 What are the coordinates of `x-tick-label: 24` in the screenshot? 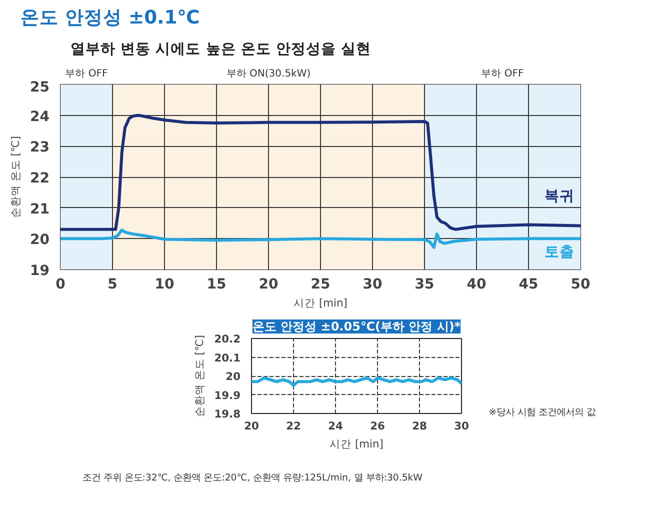 It's located at (335, 426).